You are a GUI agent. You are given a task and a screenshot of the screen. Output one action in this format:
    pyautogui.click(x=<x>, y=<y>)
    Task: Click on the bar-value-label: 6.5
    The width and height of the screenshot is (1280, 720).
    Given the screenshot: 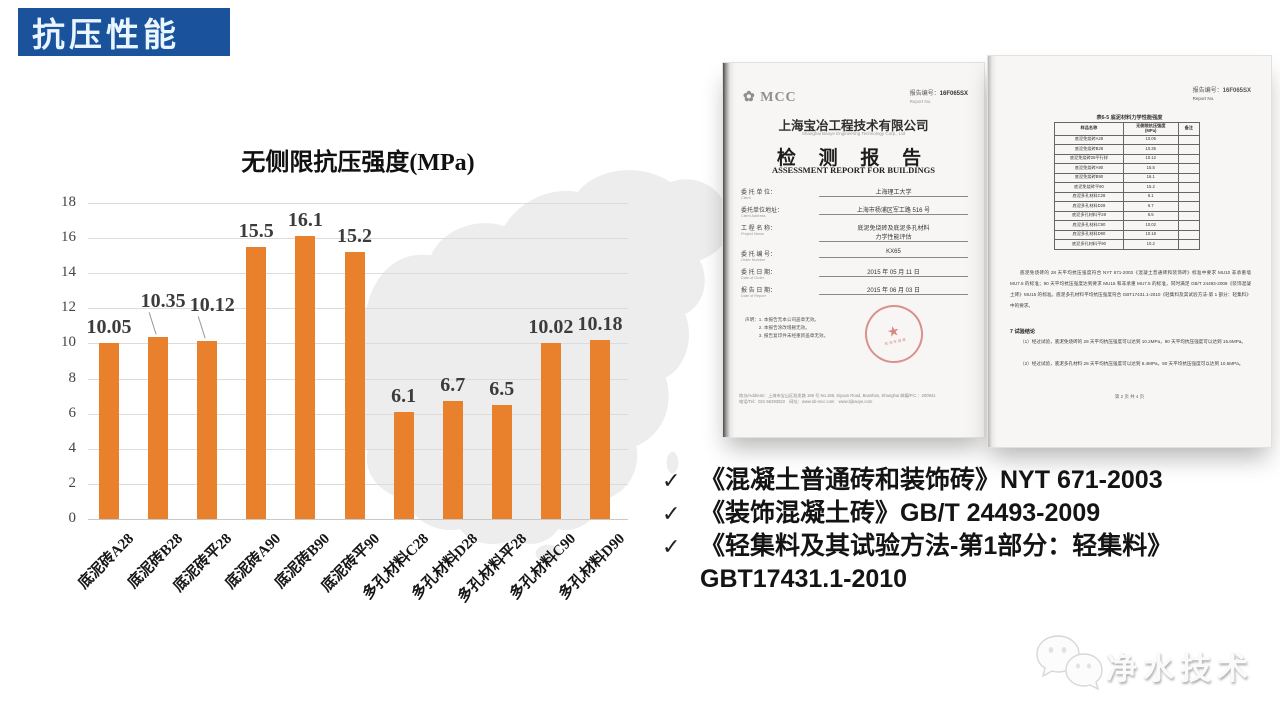 What is the action you would take?
    pyautogui.click(x=502, y=388)
    